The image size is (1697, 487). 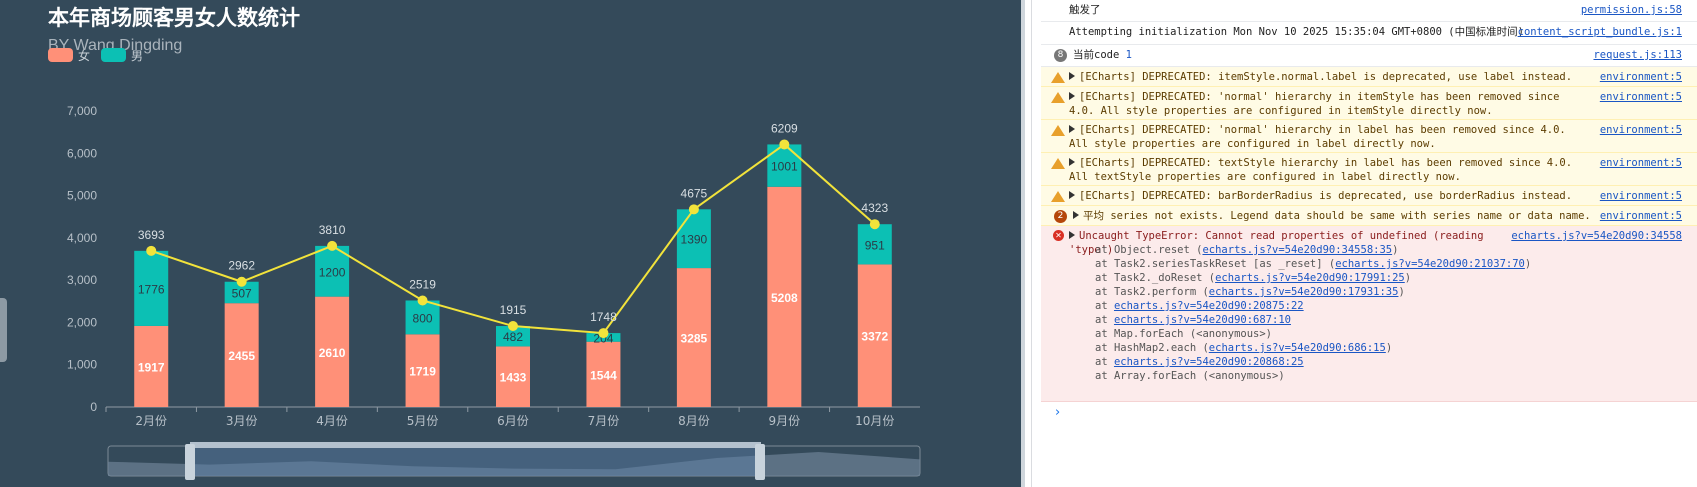 What do you see at coordinates (1303, 292) in the screenshot?
I see `stack-frame-link: echarts.js?v=54e20d90:17931:35` at bounding box center [1303, 292].